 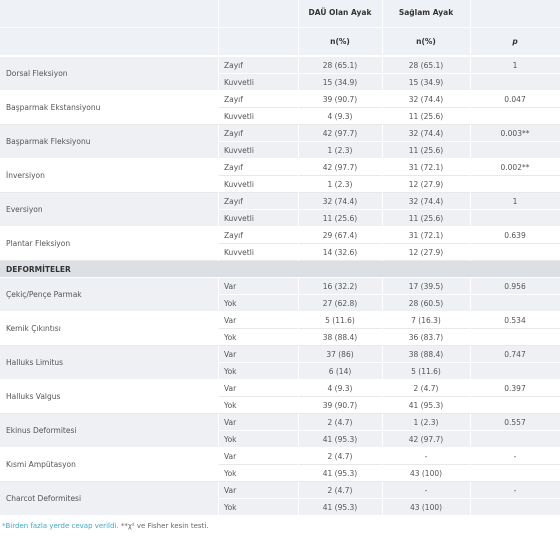 What do you see at coordinates (48, 141) in the screenshot?
I see `row-label: Başparmak Fleksiyonu` at bounding box center [48, 141].